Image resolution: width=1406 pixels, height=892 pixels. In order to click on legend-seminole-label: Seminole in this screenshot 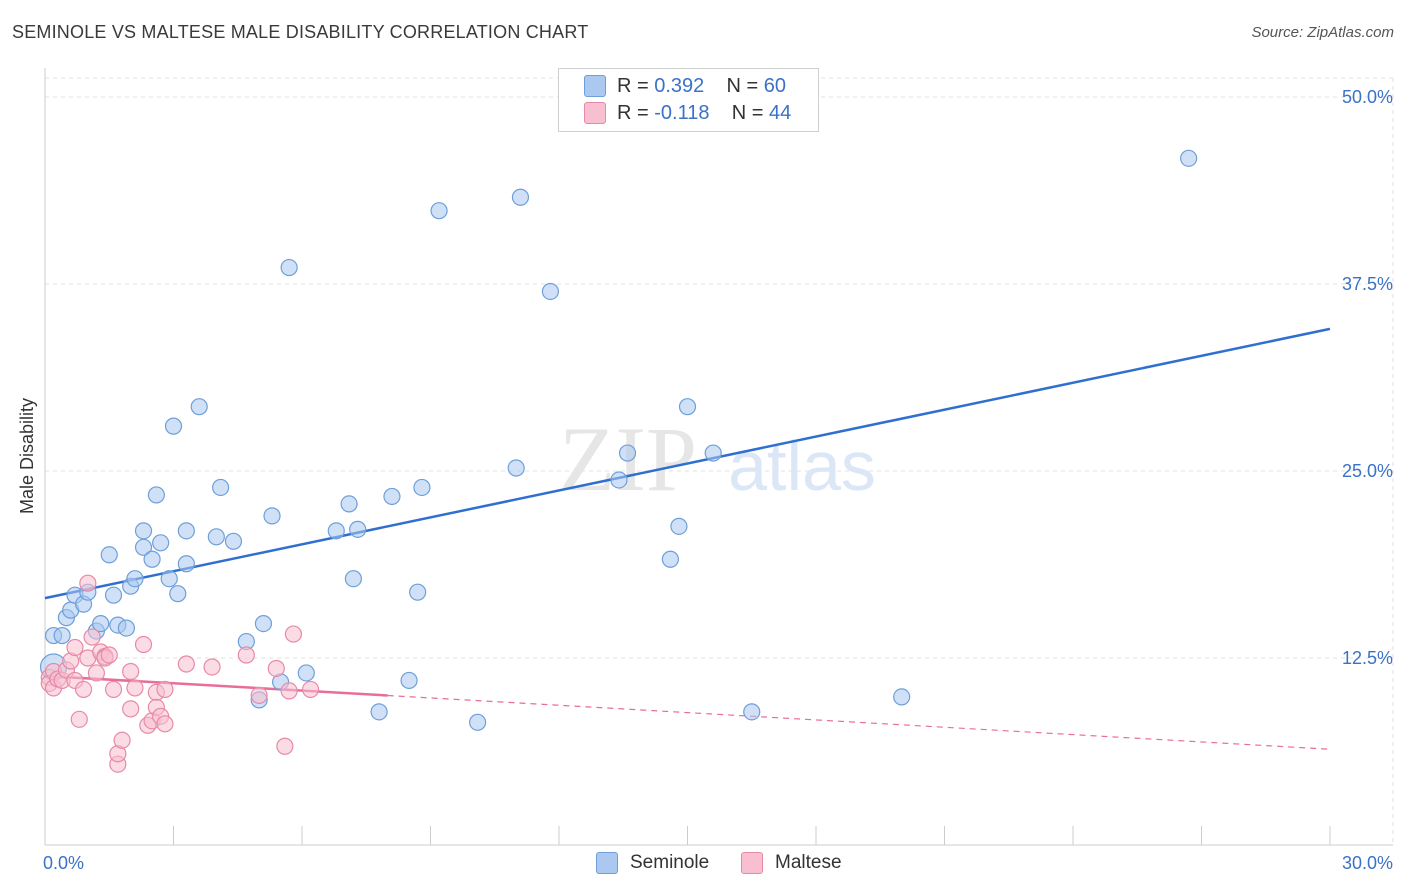, I will do `click(670, 862)`.